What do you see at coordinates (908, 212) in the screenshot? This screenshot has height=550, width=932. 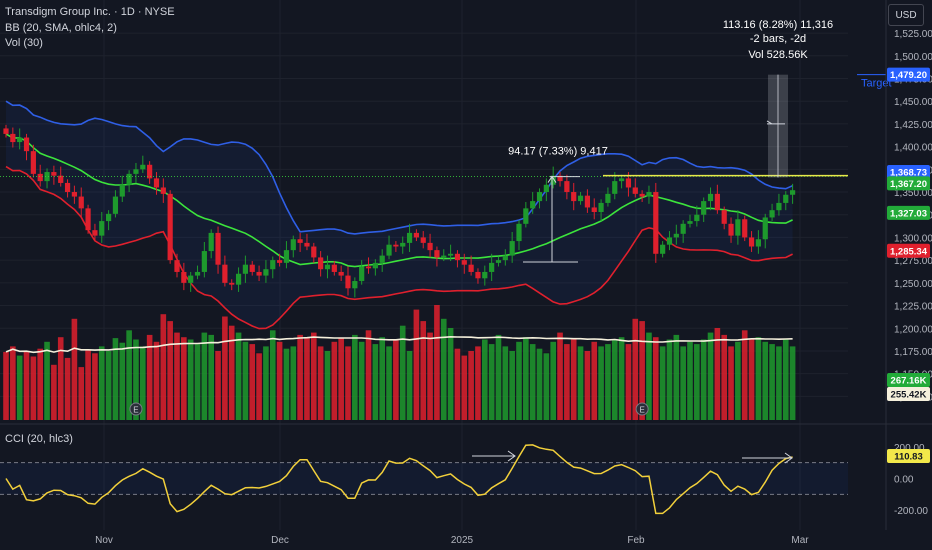 I see `bb-basis-price-label-bg` at bounding box center [908, 212].